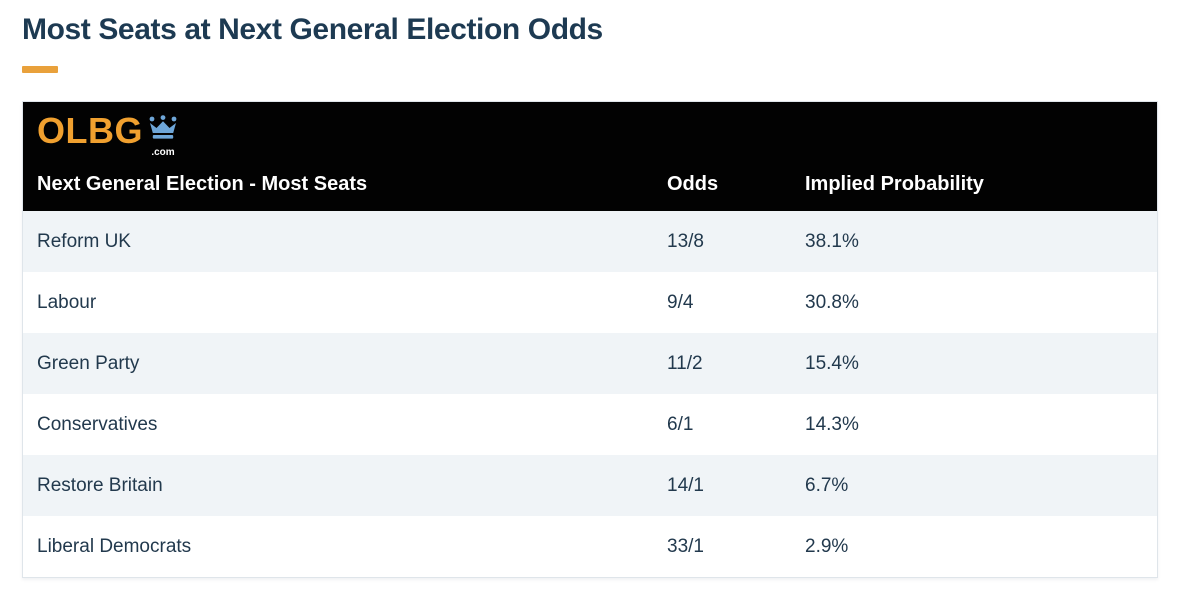  Describe the element at coordinates (590, 302) in the screenshot. I see `table-row: Labour 9/4 30.8%` at that location.